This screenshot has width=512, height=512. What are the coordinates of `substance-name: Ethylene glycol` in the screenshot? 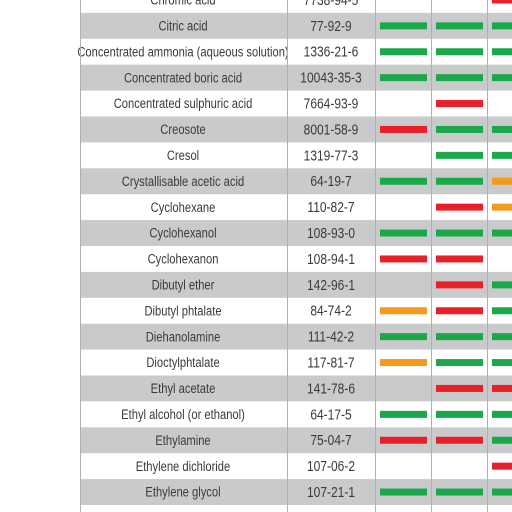 It's located at (182, 492).